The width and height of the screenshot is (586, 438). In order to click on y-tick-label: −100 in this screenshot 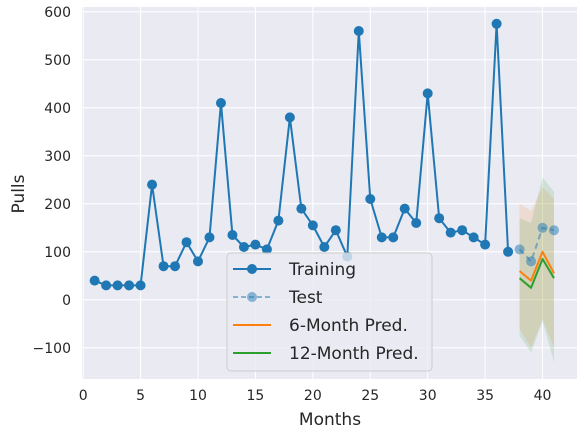, I will do `click(52, 349)`.